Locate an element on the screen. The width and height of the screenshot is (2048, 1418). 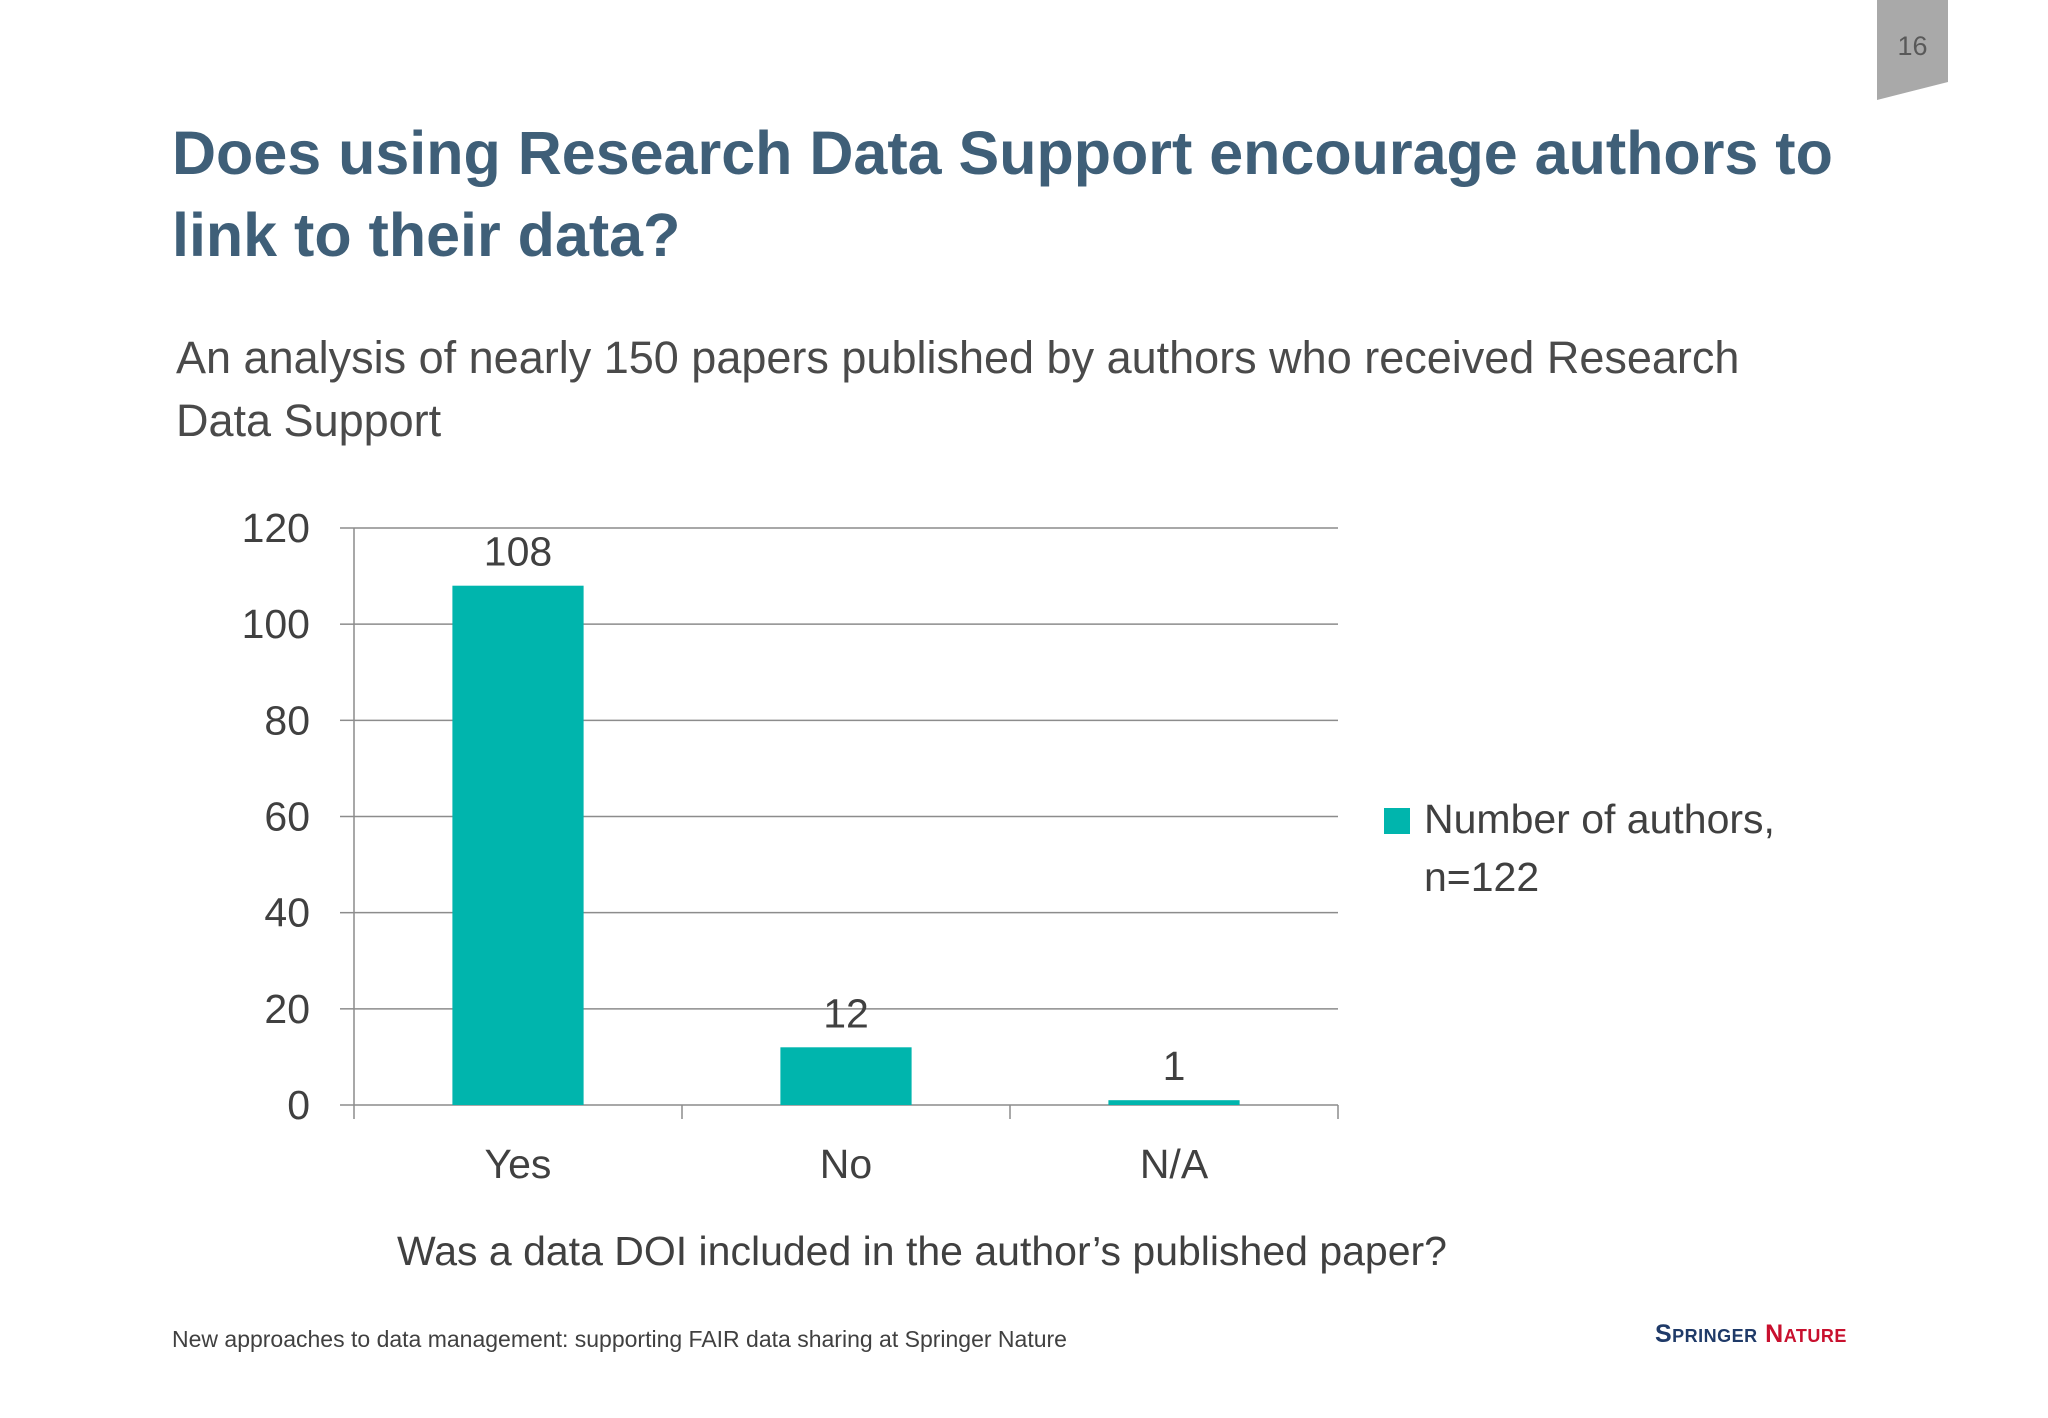
y-tick-label: 0 is located at coordinates (298, 1105).